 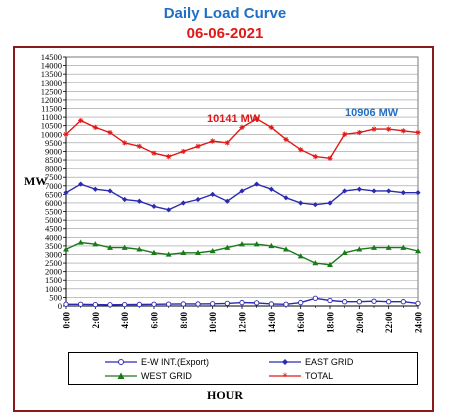 What do you see at coordinates (51, 109) in the screenshot?
I see `y-tick-label: 11500` at bounding box center [51, 109].